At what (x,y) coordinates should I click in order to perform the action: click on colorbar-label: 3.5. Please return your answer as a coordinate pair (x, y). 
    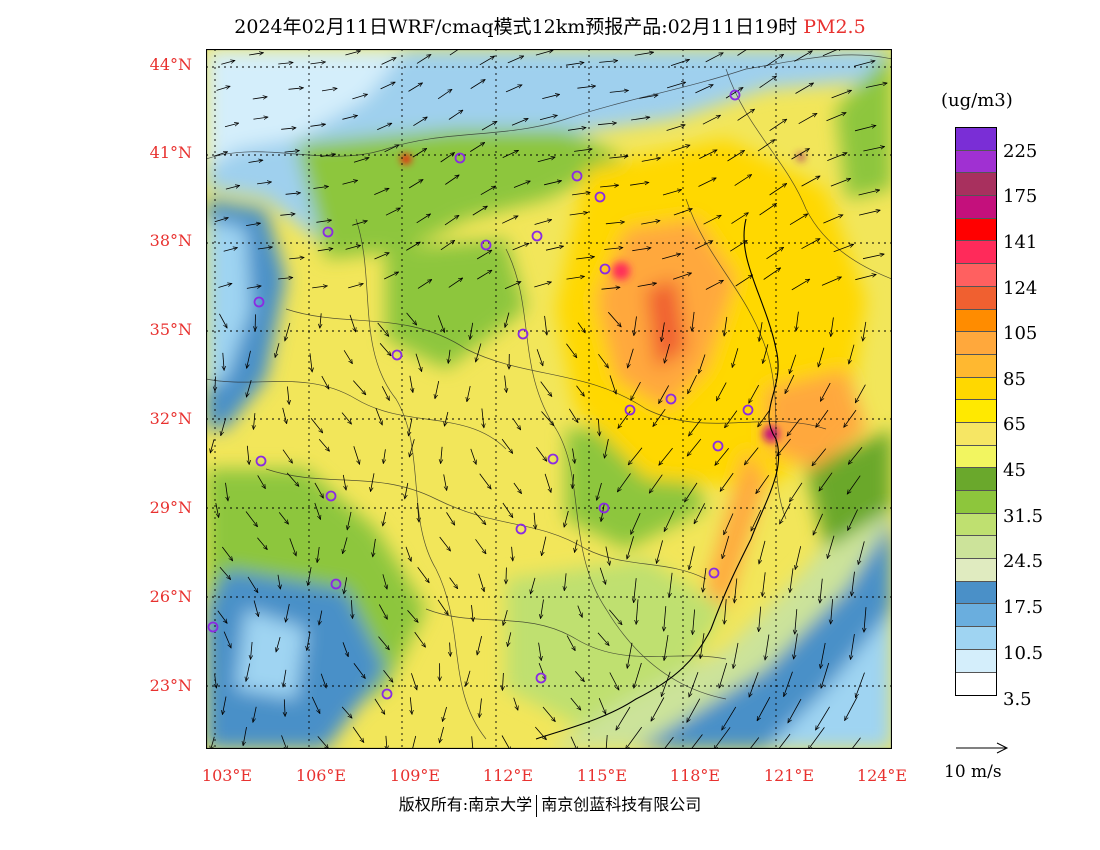
    Looking at the image, I should click on (1017, 699).